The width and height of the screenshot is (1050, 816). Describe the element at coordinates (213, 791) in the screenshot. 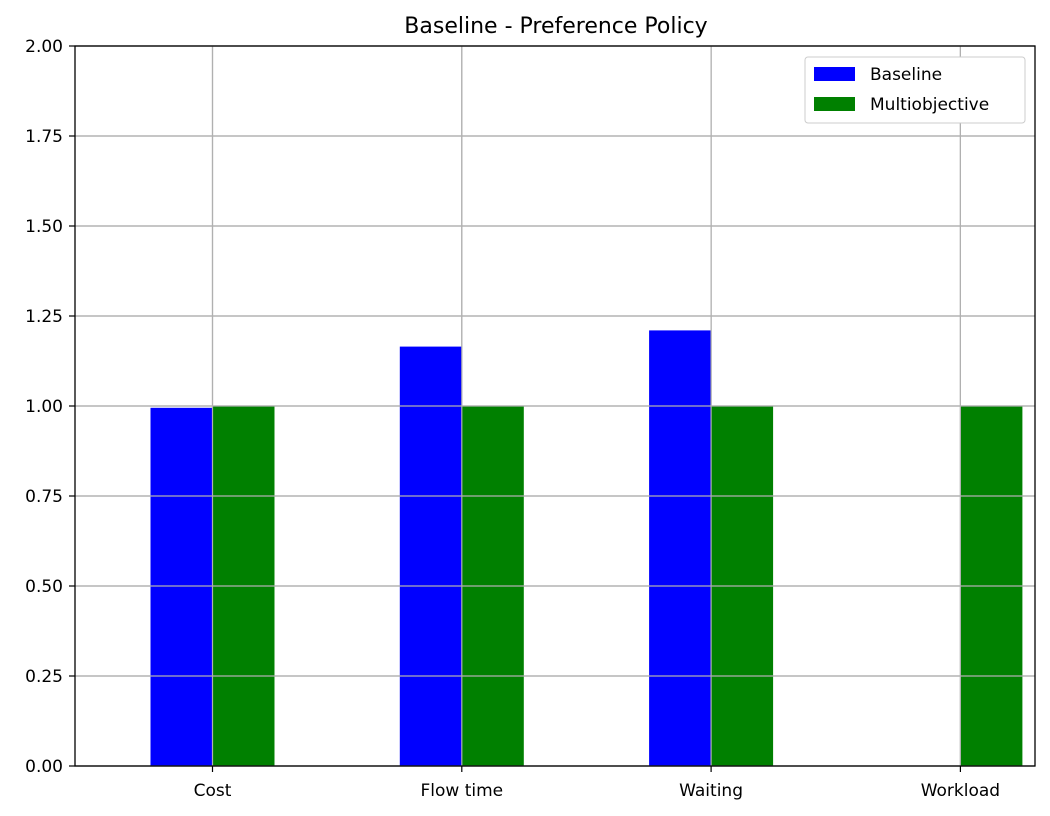

I see `x-tick-label: Cost` at that location.